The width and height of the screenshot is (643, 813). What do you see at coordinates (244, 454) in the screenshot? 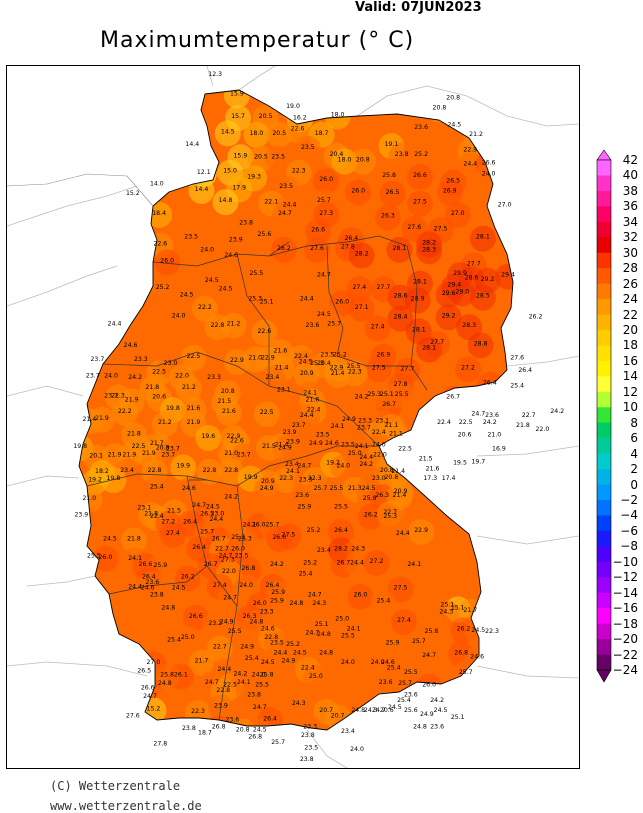
I see `temperature-value: 23.7` at bounding box center [244, 454].